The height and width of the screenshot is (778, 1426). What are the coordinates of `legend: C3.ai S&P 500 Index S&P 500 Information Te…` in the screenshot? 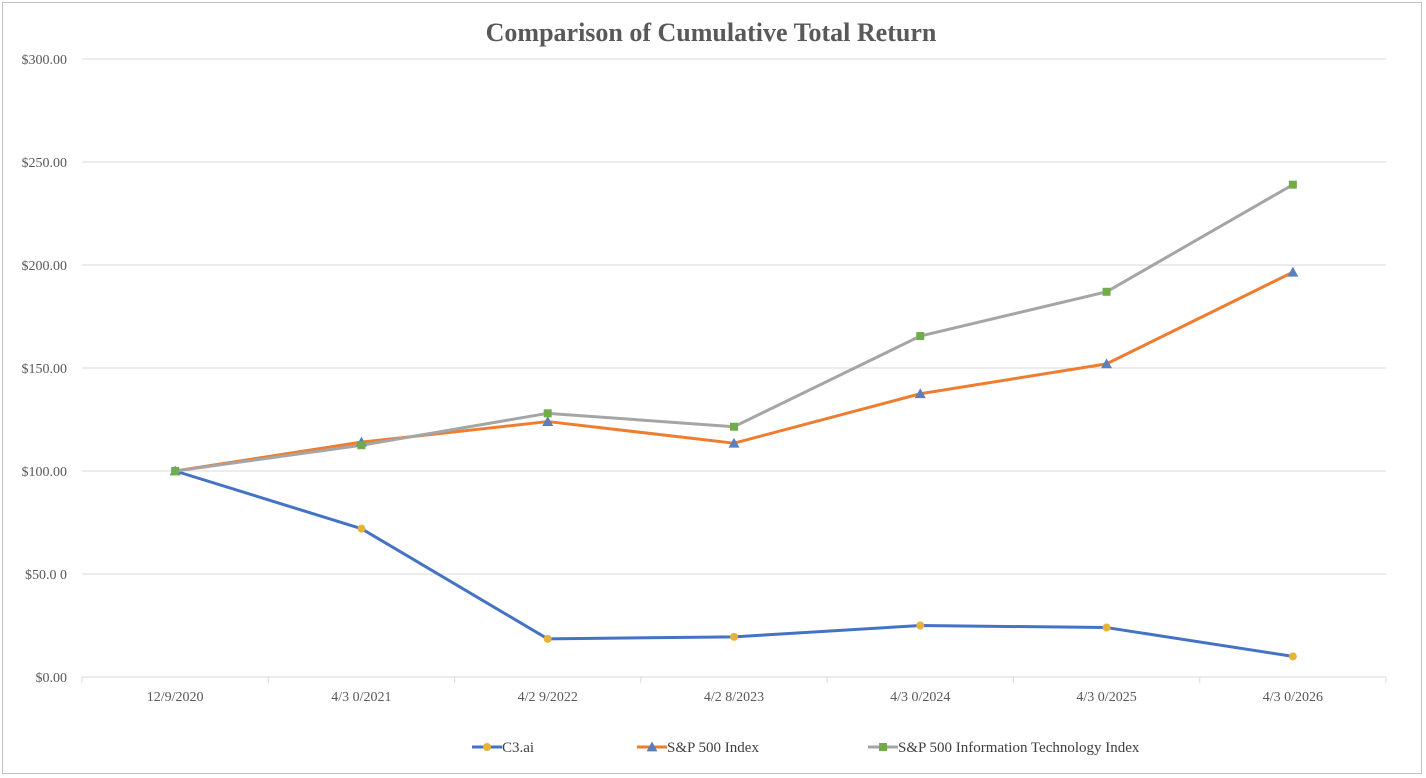 It's located at (806, 748).